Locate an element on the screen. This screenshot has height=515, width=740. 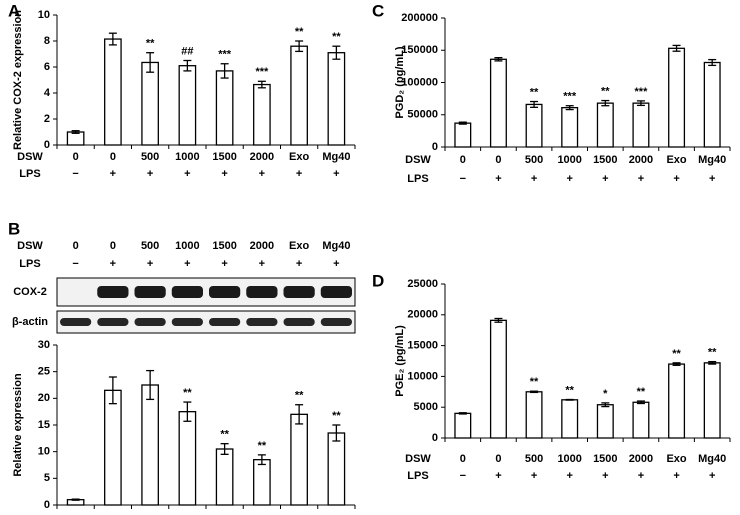
y-tick-label: 20 is located at coordinates (44, 398).